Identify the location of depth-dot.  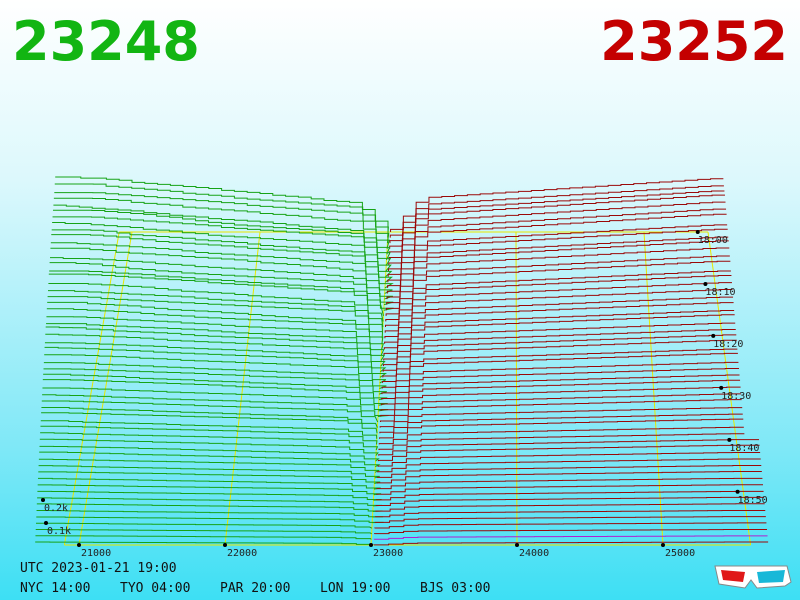
(46, 523).